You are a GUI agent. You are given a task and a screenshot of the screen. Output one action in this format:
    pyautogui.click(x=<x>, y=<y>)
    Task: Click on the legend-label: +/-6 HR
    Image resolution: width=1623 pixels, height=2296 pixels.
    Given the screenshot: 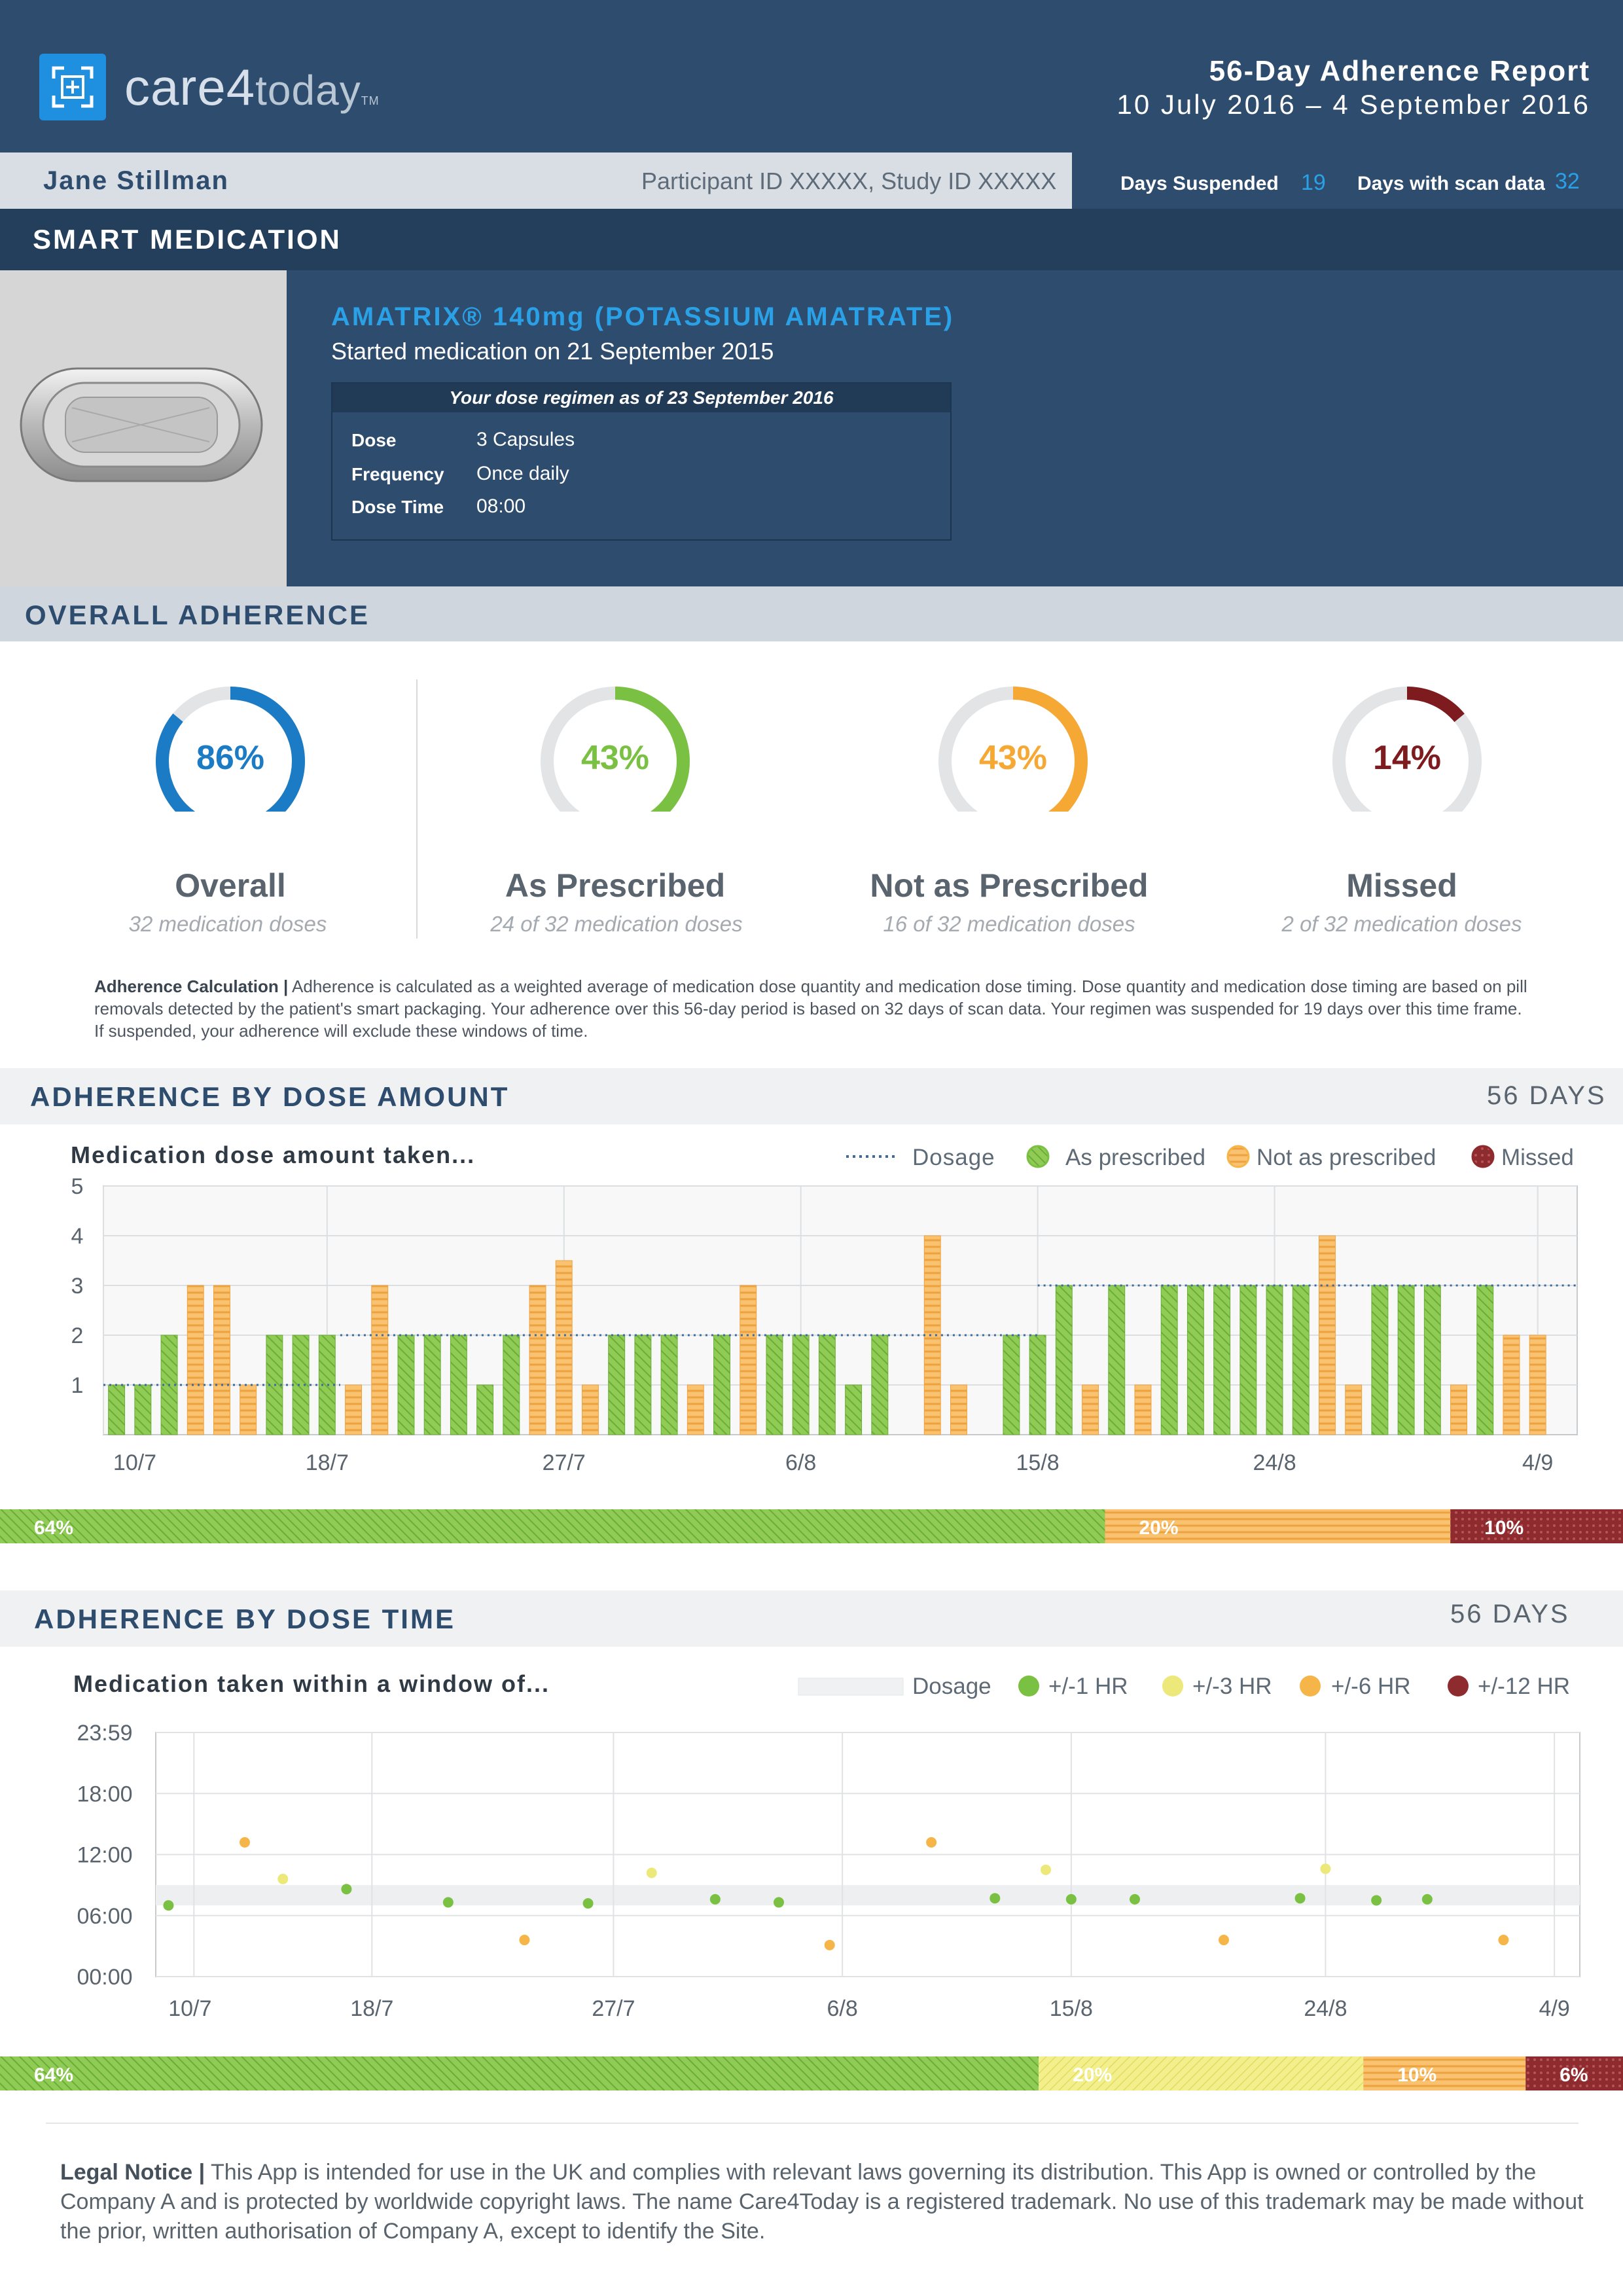 What is the action you would take?
    pyautogui.click(x=1371, y=1686)
    